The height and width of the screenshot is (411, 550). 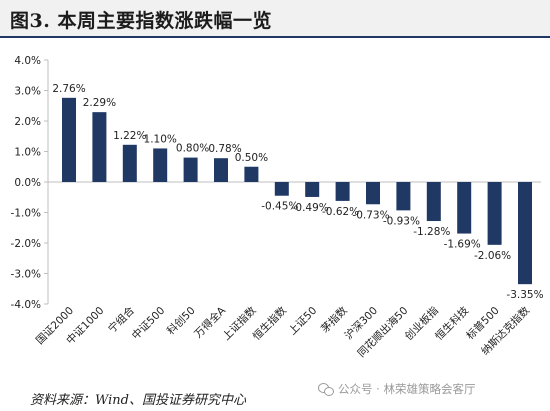 I want to click on data-label: -2.06%, so click(x=492, y=256).